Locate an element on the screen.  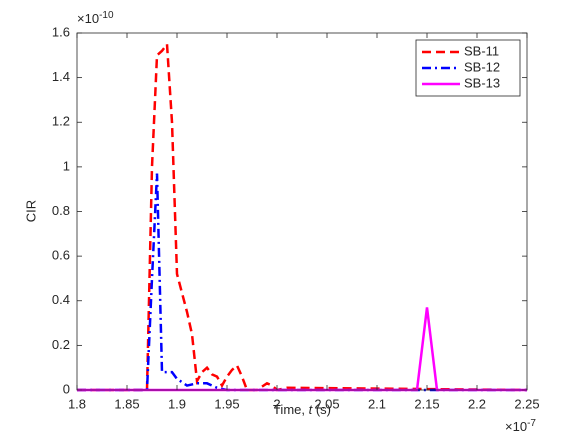
legend-label: SB-11 is located at coordinates (481, 50).